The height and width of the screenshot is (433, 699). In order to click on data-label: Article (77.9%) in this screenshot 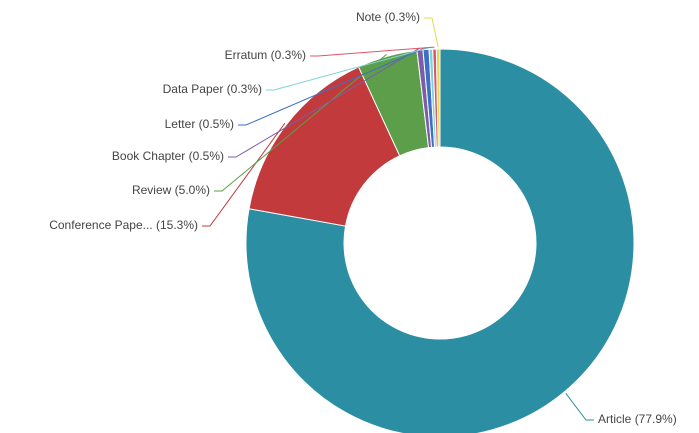, I will do `click(637, 419)`.